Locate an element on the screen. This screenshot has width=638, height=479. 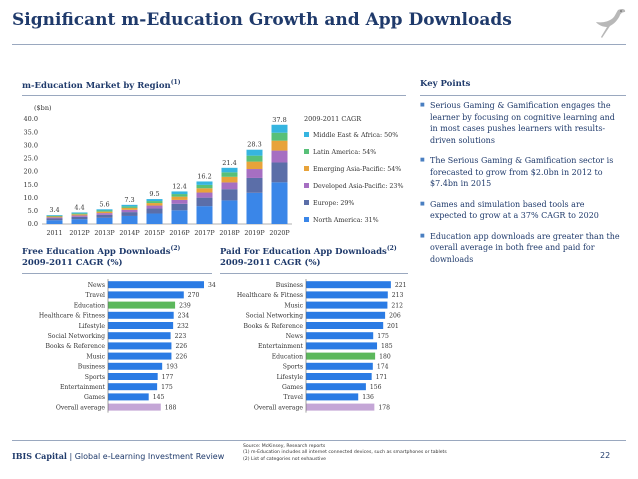
y-axis-unit-label: ($bn) is located at coordinates (43, 108).